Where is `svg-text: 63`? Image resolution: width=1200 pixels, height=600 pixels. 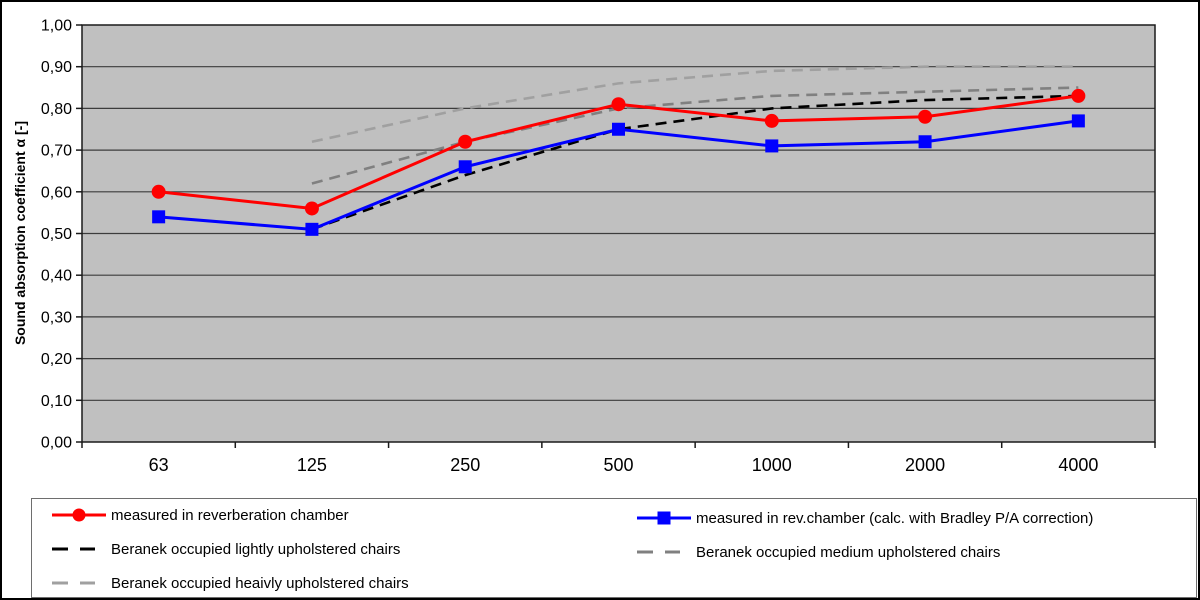 svg-text: 63 is located at coordinates (159, 465).